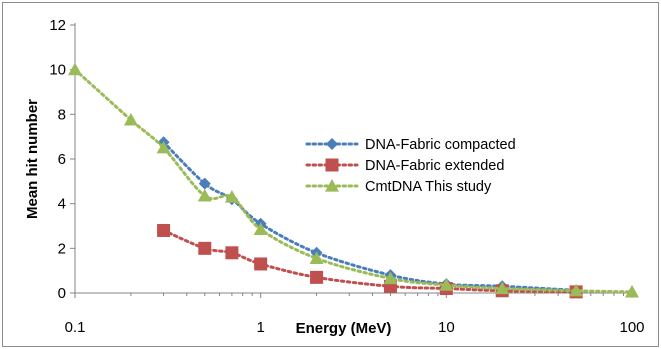  What do you see at coordinates (440, 145) in the screenshot?
I see `legend-label: DNA-Fabric compacted` at bounding box center [440, 145].